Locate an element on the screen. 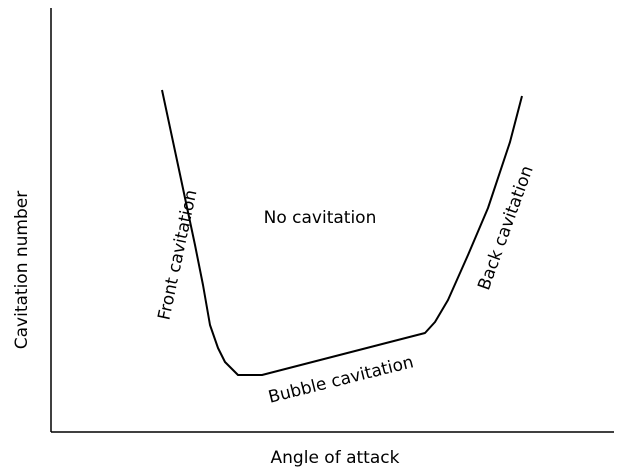 Image resolution: width=627 pixels, height=476 pixels. y-axis-label: Cavitation number is located at coordinates (22, 270).